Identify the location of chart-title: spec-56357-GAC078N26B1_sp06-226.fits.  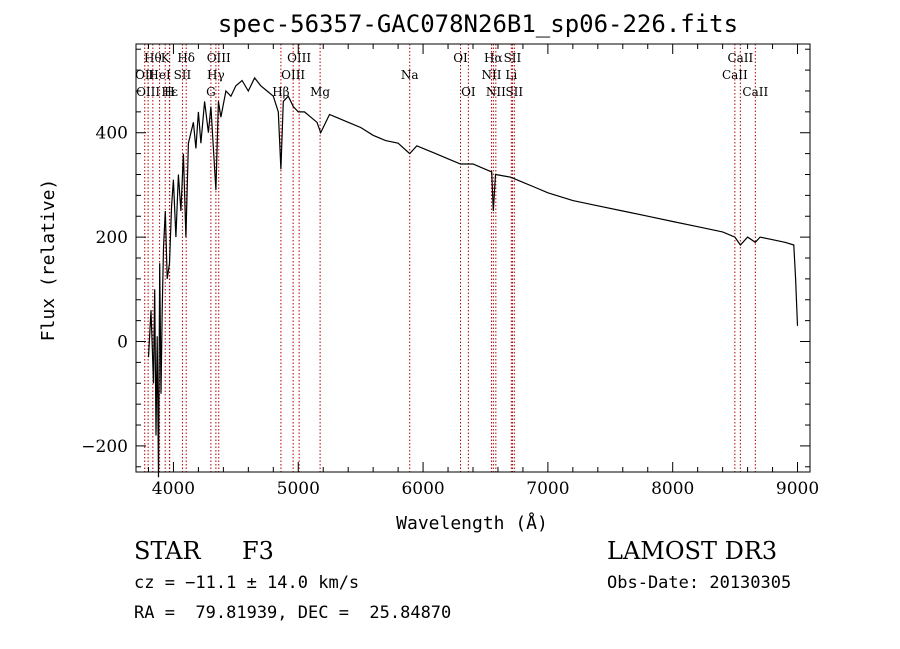
(478, 24).